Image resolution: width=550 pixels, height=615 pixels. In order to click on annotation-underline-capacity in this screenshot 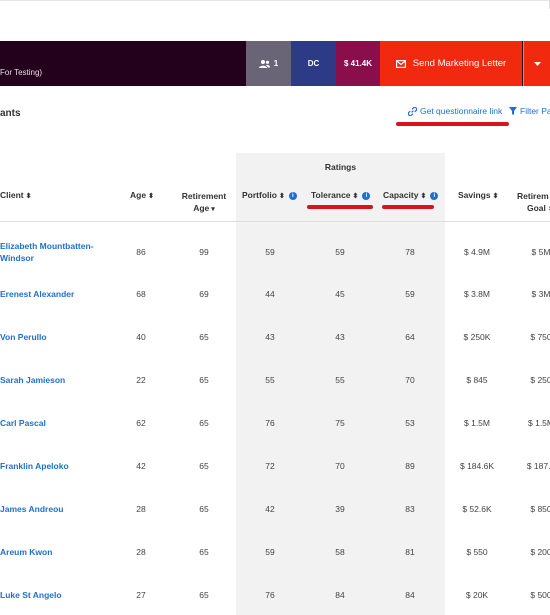, I will do `click(408, 207)`.